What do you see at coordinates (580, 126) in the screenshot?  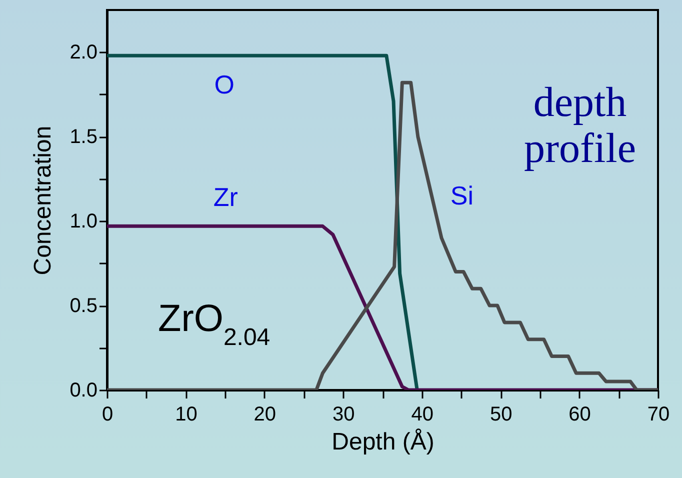 I see `annotation: depth profile` at bounding box center [580, 126].